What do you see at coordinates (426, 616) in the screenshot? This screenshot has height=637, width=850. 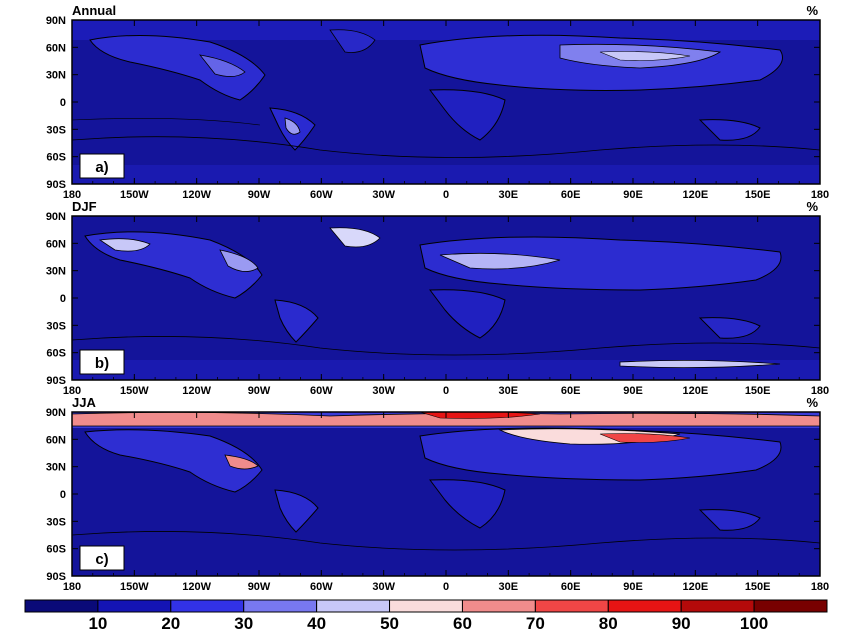 I see `colorbar: 10 20 30 40 50 60 70 80 90 100` at bounding box center [426, 616].